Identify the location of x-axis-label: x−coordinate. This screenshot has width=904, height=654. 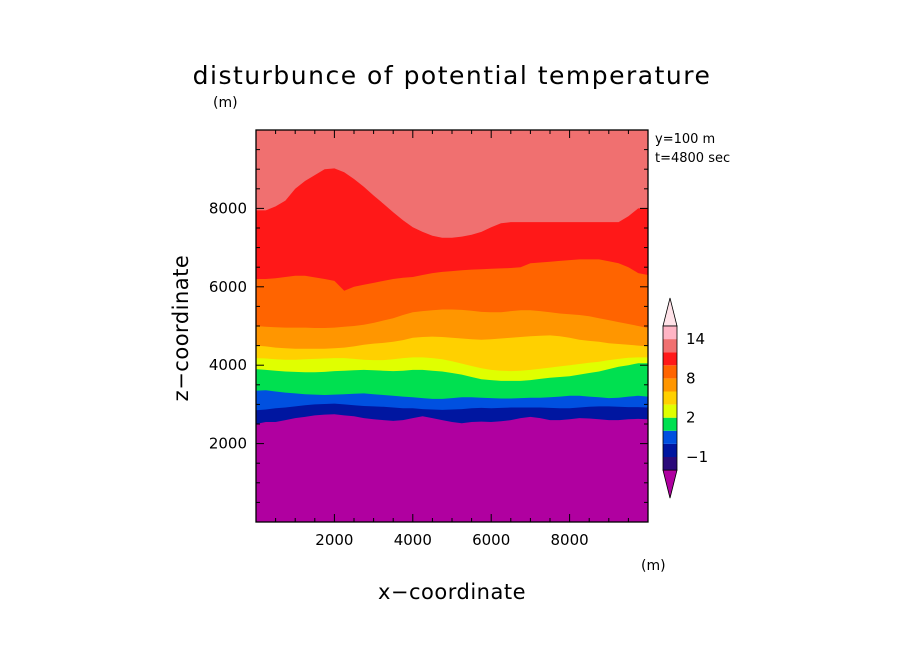
(452, 592).